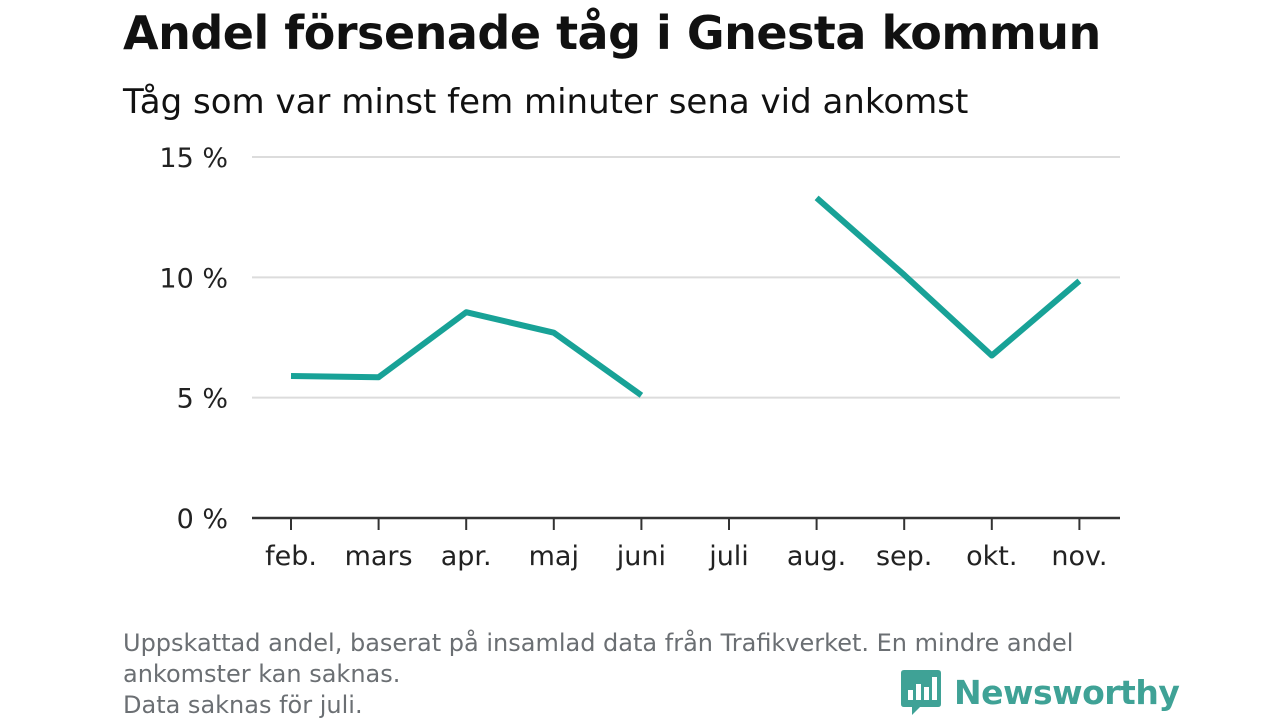 This screenshot has width=1280, height=721. Describe the element at coordinates (641, 556) in the screenshot. I see `x-tick-label: juni` at that location.